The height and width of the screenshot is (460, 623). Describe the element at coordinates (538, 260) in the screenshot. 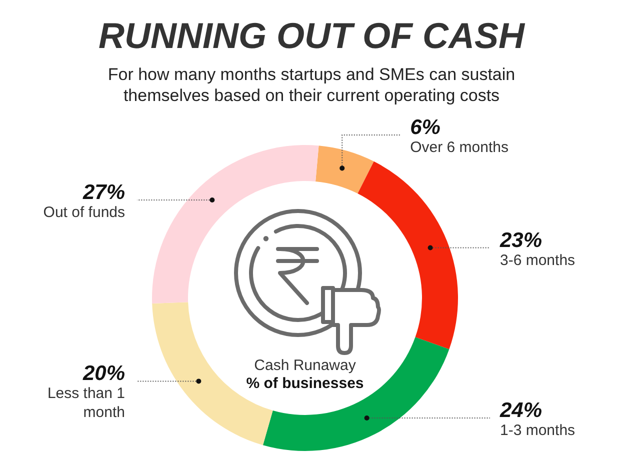

I see `slice-label: 3-6 months` at that location.